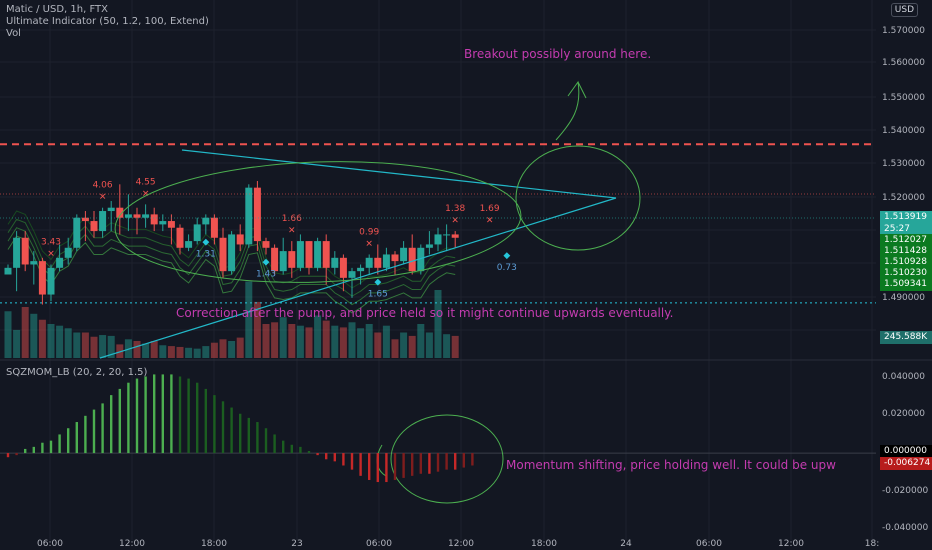 Image resolution: width=932 pixels, height=550 pixels. I want to click on momentum-title: SQZMOM_LB (20, 2, 20, 1.5), so click(77, 372).